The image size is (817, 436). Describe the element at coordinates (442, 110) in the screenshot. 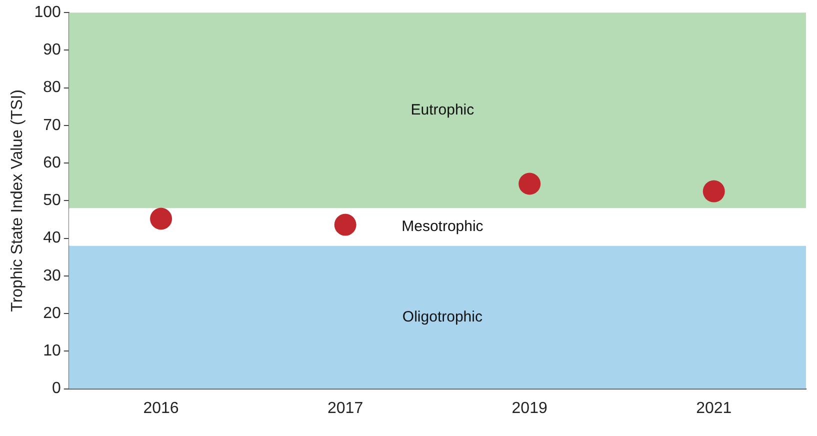

I see `band-label: Eutrophic` at that location.